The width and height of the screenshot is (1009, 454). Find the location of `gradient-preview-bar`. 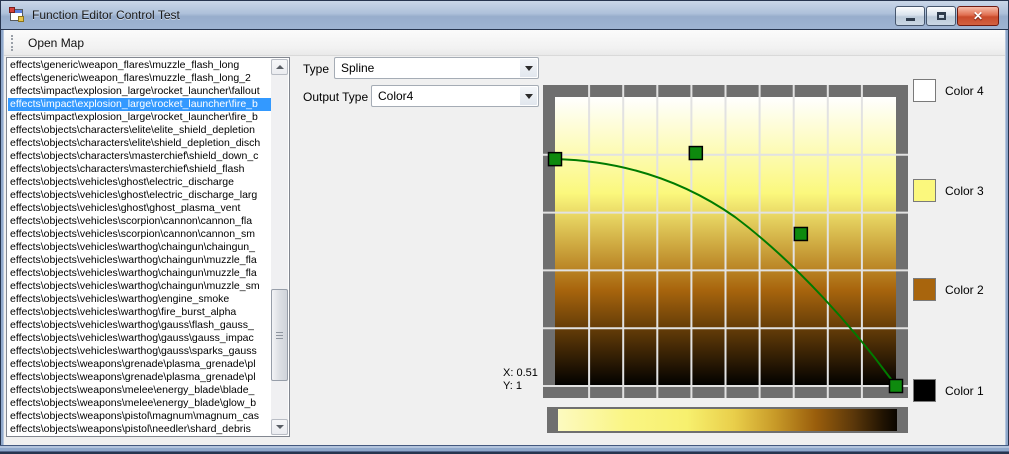

gradient-preview-bar is located at coordinates (727, 420).